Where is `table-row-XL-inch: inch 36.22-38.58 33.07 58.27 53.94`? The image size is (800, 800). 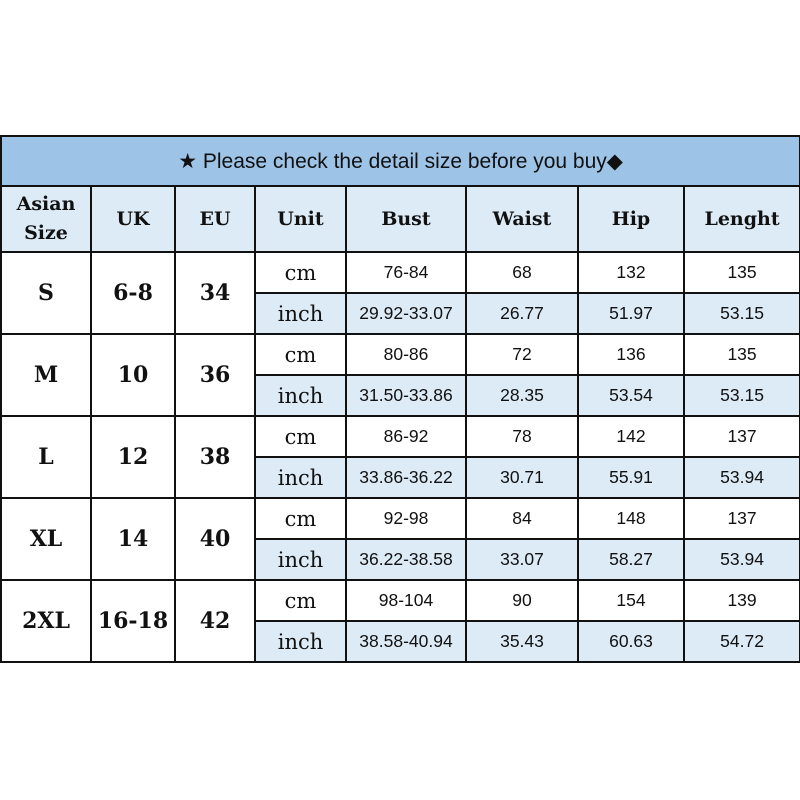
table-row-XL-inch: inch 36.22-38.58 33.07 58.27 53.94 is located at coordinates (400, 559).